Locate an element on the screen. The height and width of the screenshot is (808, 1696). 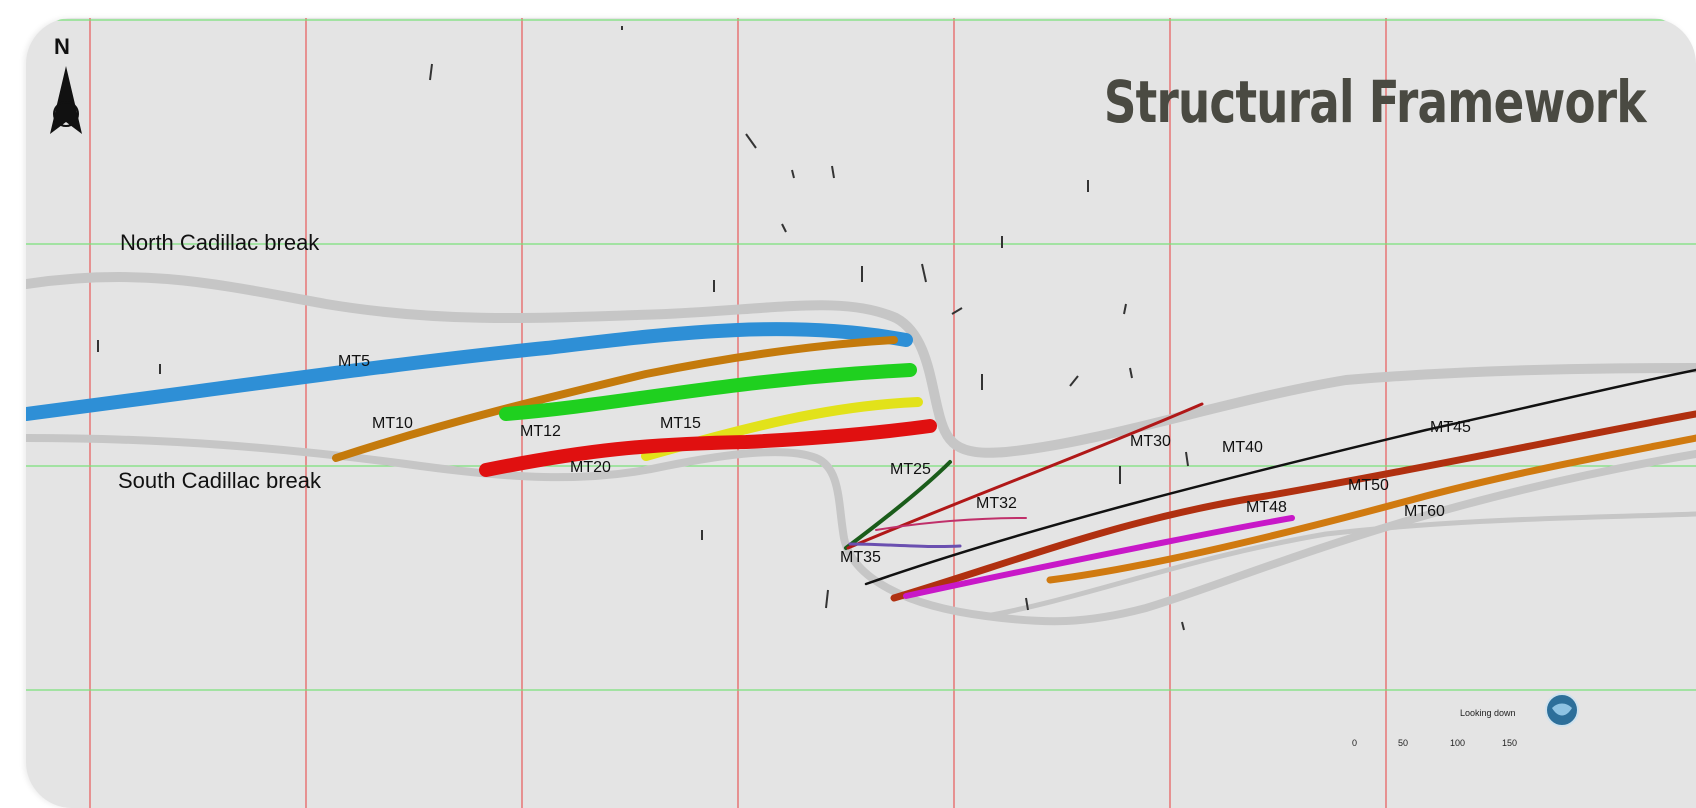
north-arrow: N is located at coordinates (66, 84).